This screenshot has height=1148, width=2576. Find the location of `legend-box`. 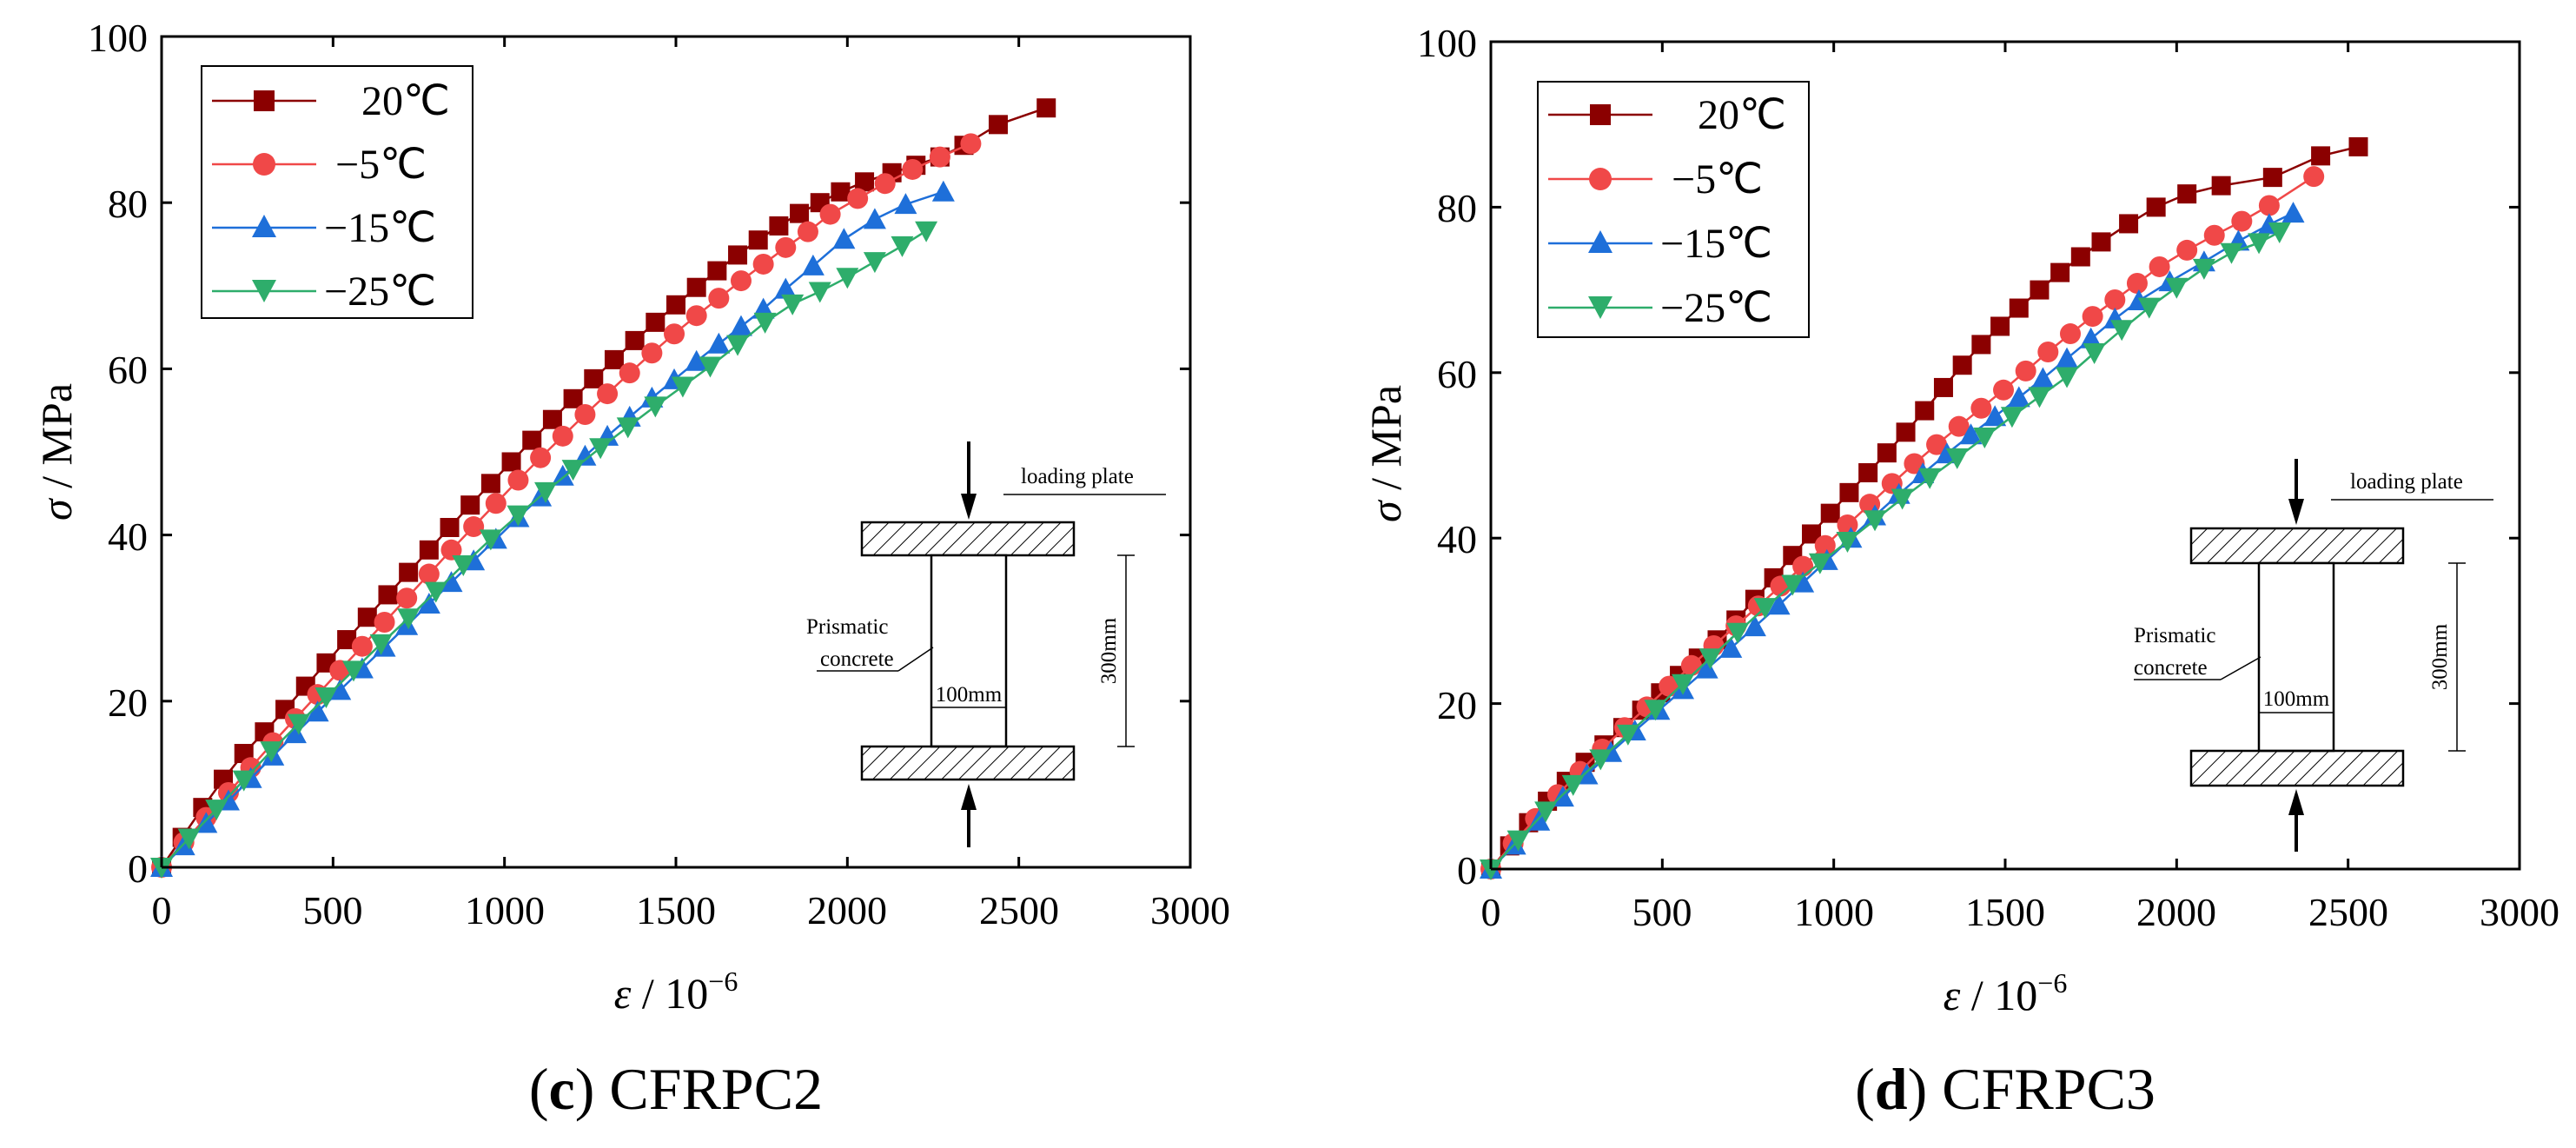

legend-box is located at coordinates (1673, 209).